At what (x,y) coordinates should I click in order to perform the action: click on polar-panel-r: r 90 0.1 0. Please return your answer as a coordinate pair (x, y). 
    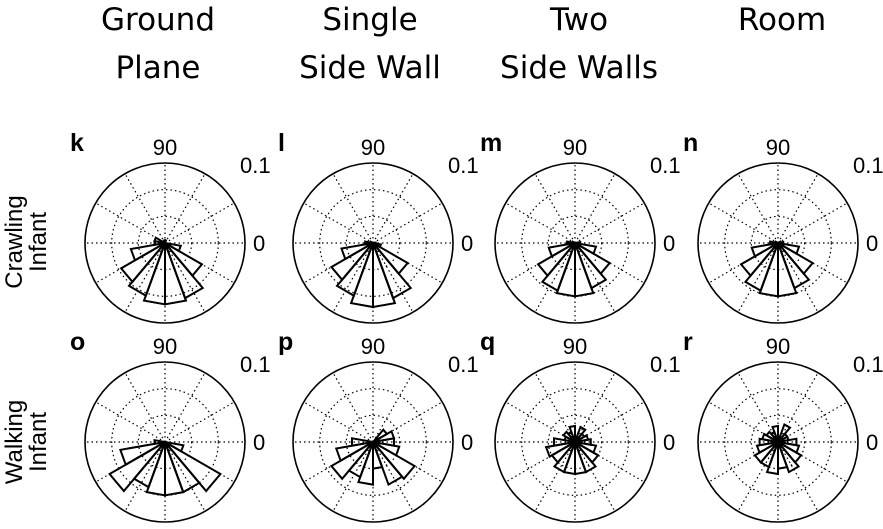
    Looking at the image, I should click on (783, 425).